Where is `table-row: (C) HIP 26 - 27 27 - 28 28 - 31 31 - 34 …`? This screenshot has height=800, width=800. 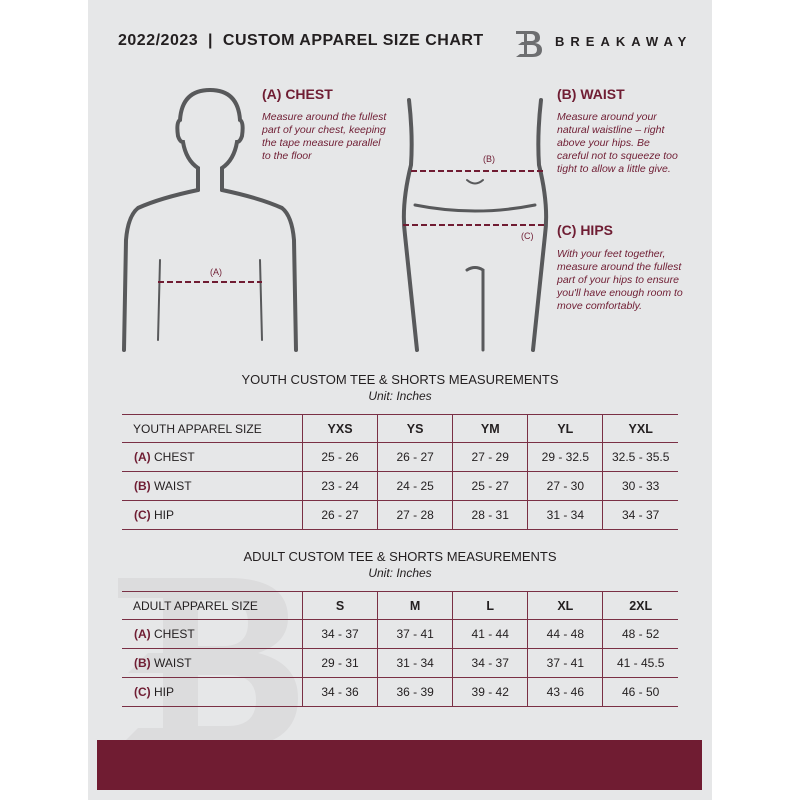
table-row: (C) HIP 26 - 27 27 - 28 28 - 31 31 - 34 … is located at coordinates (400, 515).